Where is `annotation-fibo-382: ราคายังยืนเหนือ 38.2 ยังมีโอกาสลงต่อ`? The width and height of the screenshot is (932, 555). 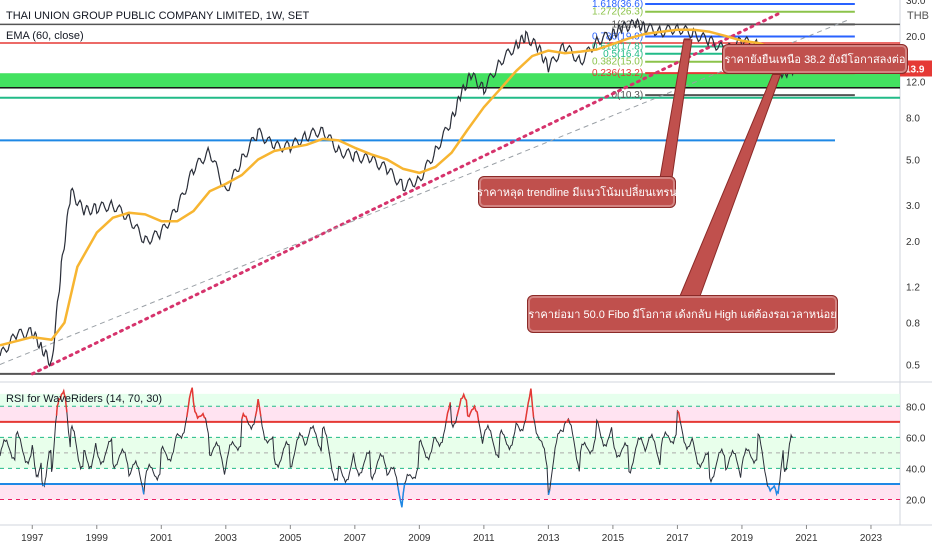
annotation-fibo-382: ราคายังยืนเหนือ 38.2 ยังมีโอกาสลงต่อ is located at coordinates (815, 59).